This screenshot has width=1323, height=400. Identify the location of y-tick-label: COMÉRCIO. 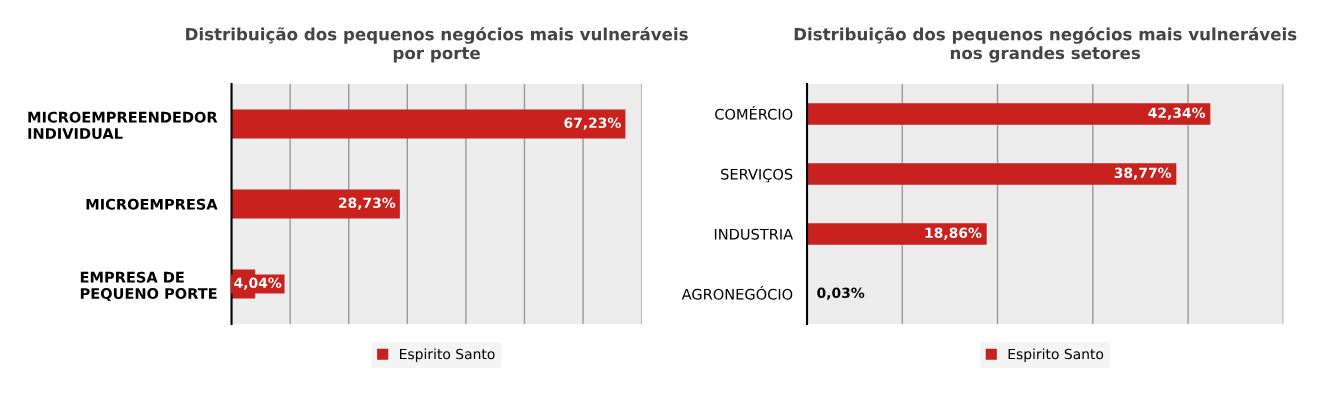
(754, 113).